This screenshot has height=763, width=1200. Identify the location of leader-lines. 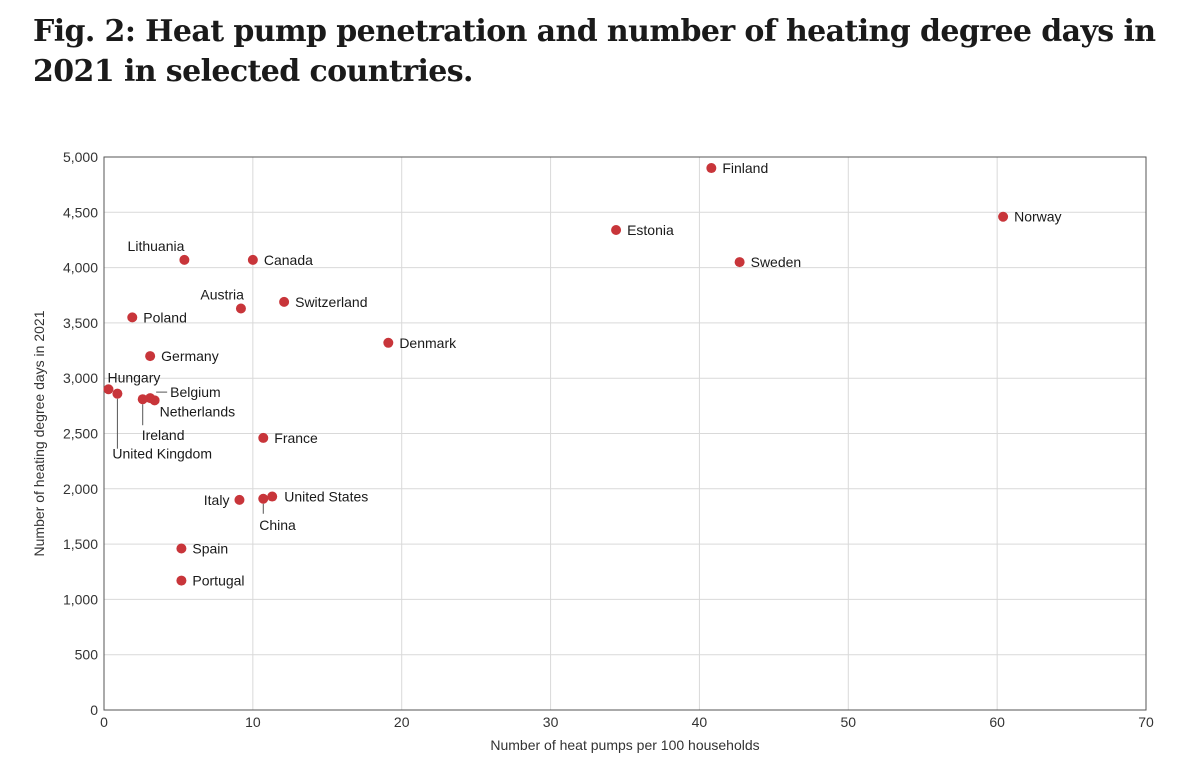
(190, 452).